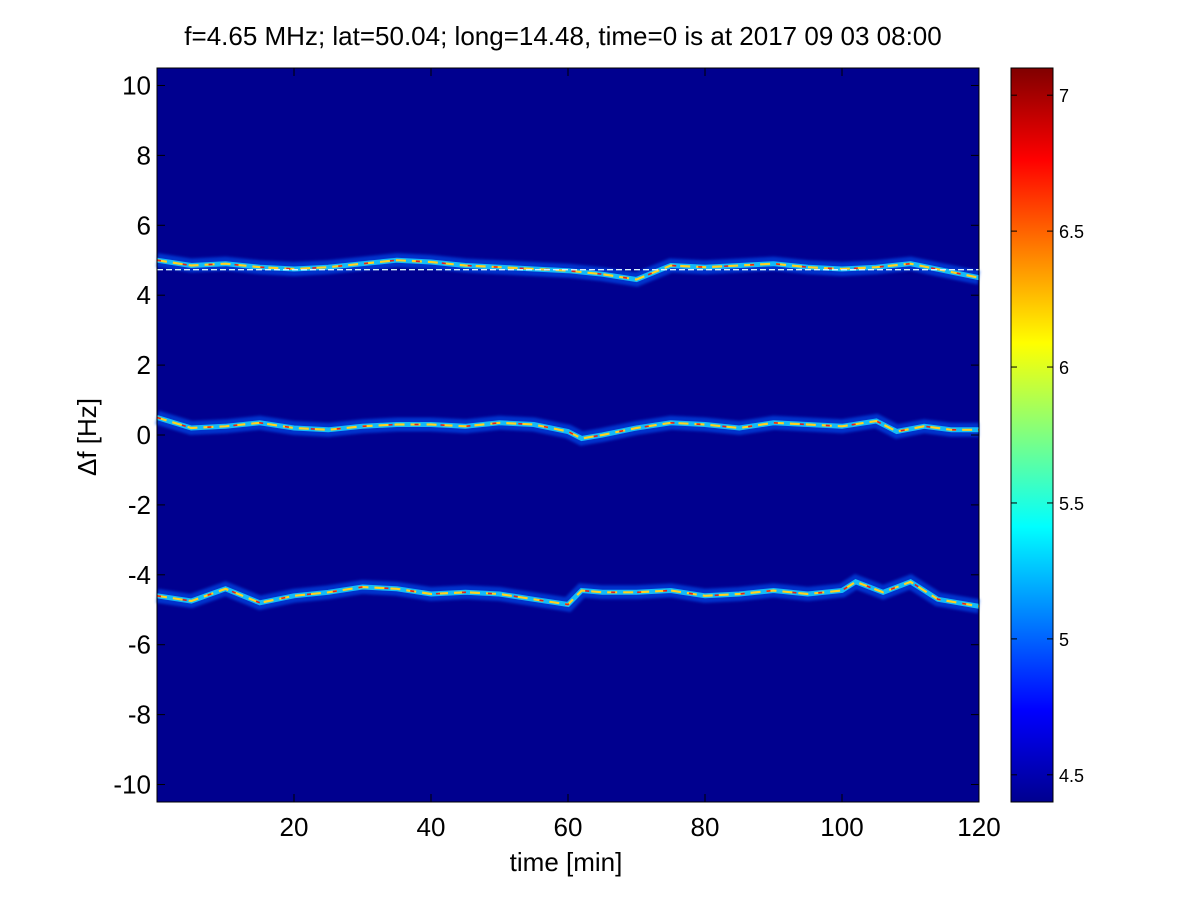 This screenshot has width=1201, height=901. Describe the element at coordinates (1064, 96) in the screenshot. I see `colorbar-tick-label: 7` at that location.